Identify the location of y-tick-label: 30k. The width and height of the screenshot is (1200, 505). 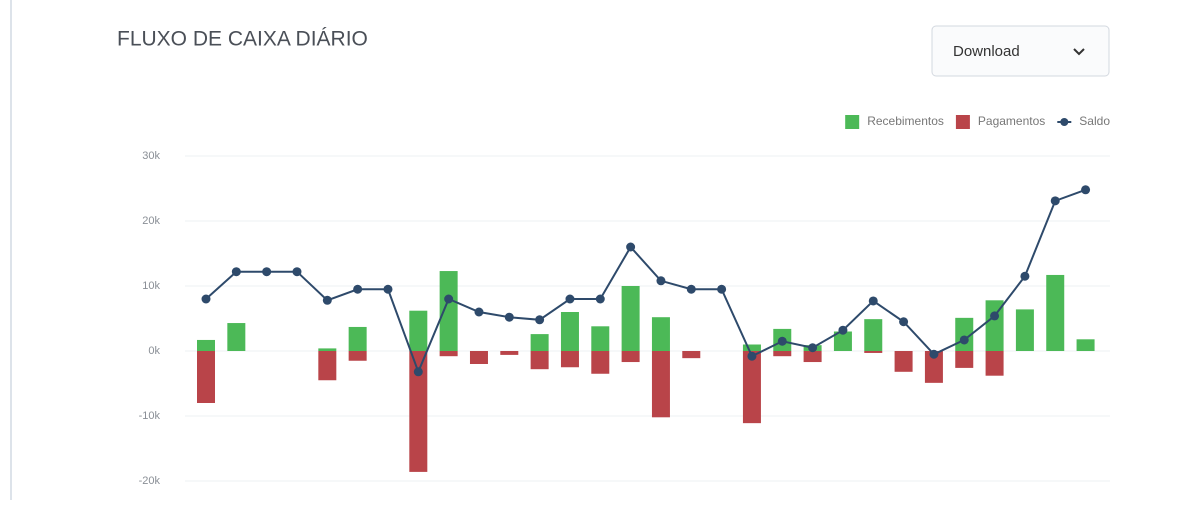
(151, 156).